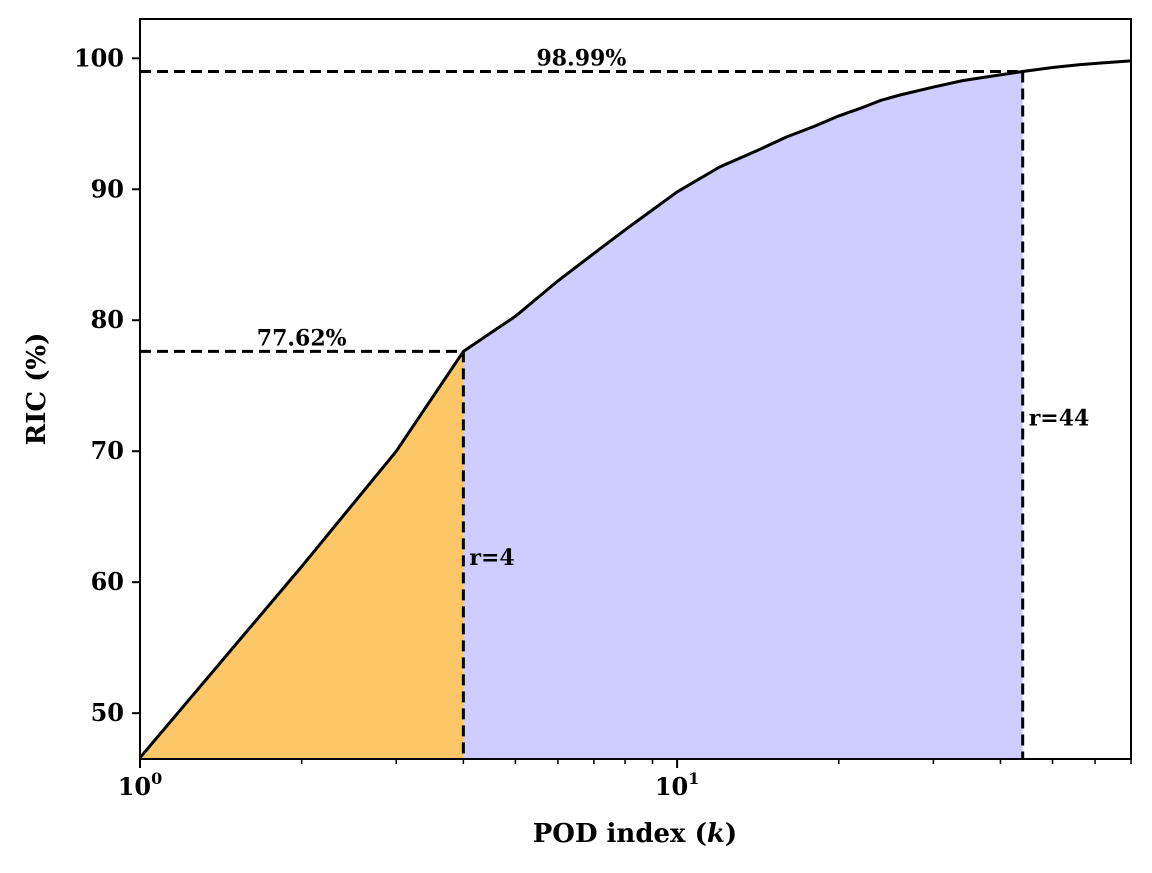 The height and width of the screenshot is (873, 1152). Describe the element at coordinates (1059, 418) in the screenshot. I see `r-label-r44: r=44` at that location.